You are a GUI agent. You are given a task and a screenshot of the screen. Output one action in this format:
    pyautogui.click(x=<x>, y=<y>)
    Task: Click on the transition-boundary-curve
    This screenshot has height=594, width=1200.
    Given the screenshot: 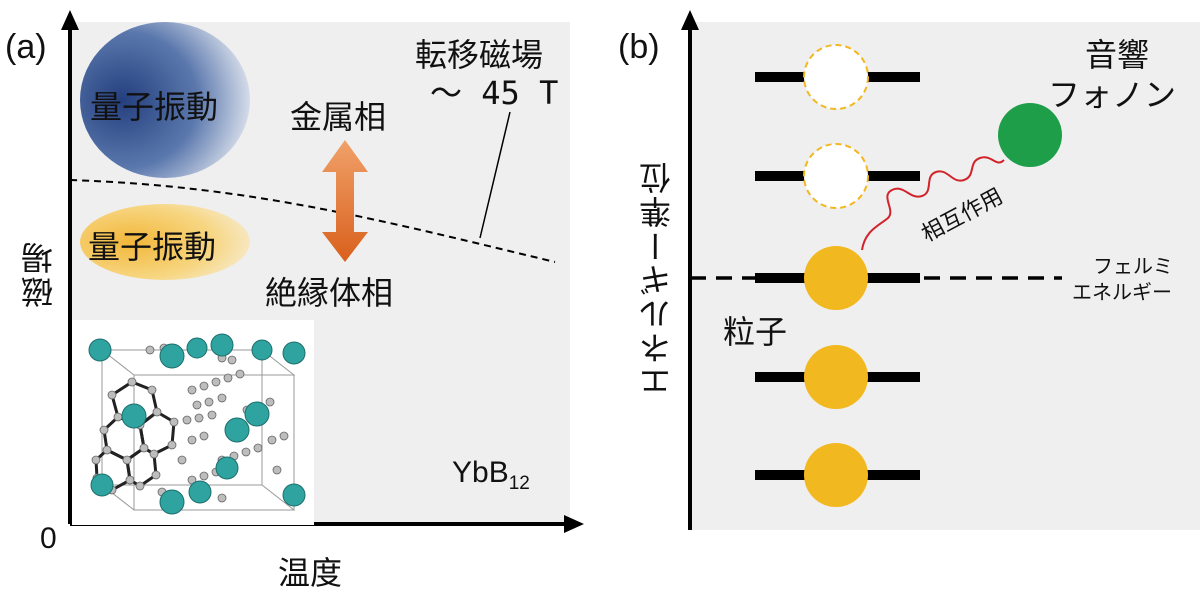 What is the action you would take?
    pyautogui.click(x=312, y=221)
    